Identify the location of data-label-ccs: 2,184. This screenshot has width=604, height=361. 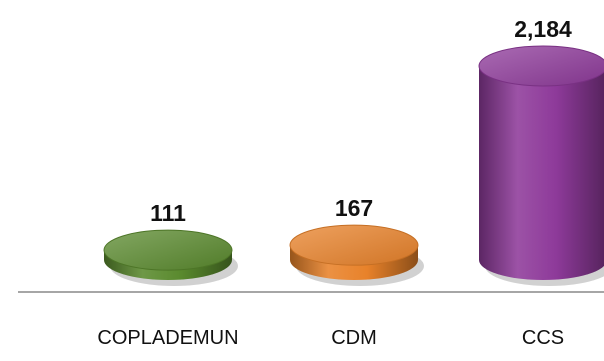
(543, 29).